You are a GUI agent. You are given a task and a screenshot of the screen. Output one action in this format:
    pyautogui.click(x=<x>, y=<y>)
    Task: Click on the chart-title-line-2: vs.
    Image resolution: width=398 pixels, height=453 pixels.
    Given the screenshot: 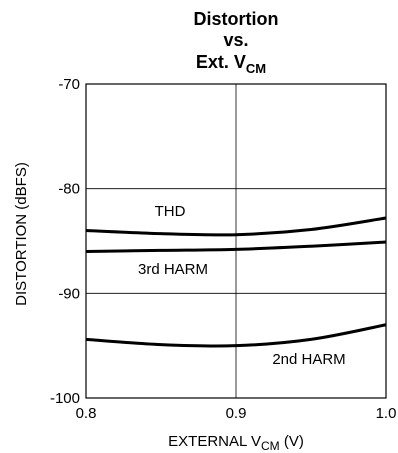 What is the action you would take?
    pyautogui.click(x=235, y=40)
    